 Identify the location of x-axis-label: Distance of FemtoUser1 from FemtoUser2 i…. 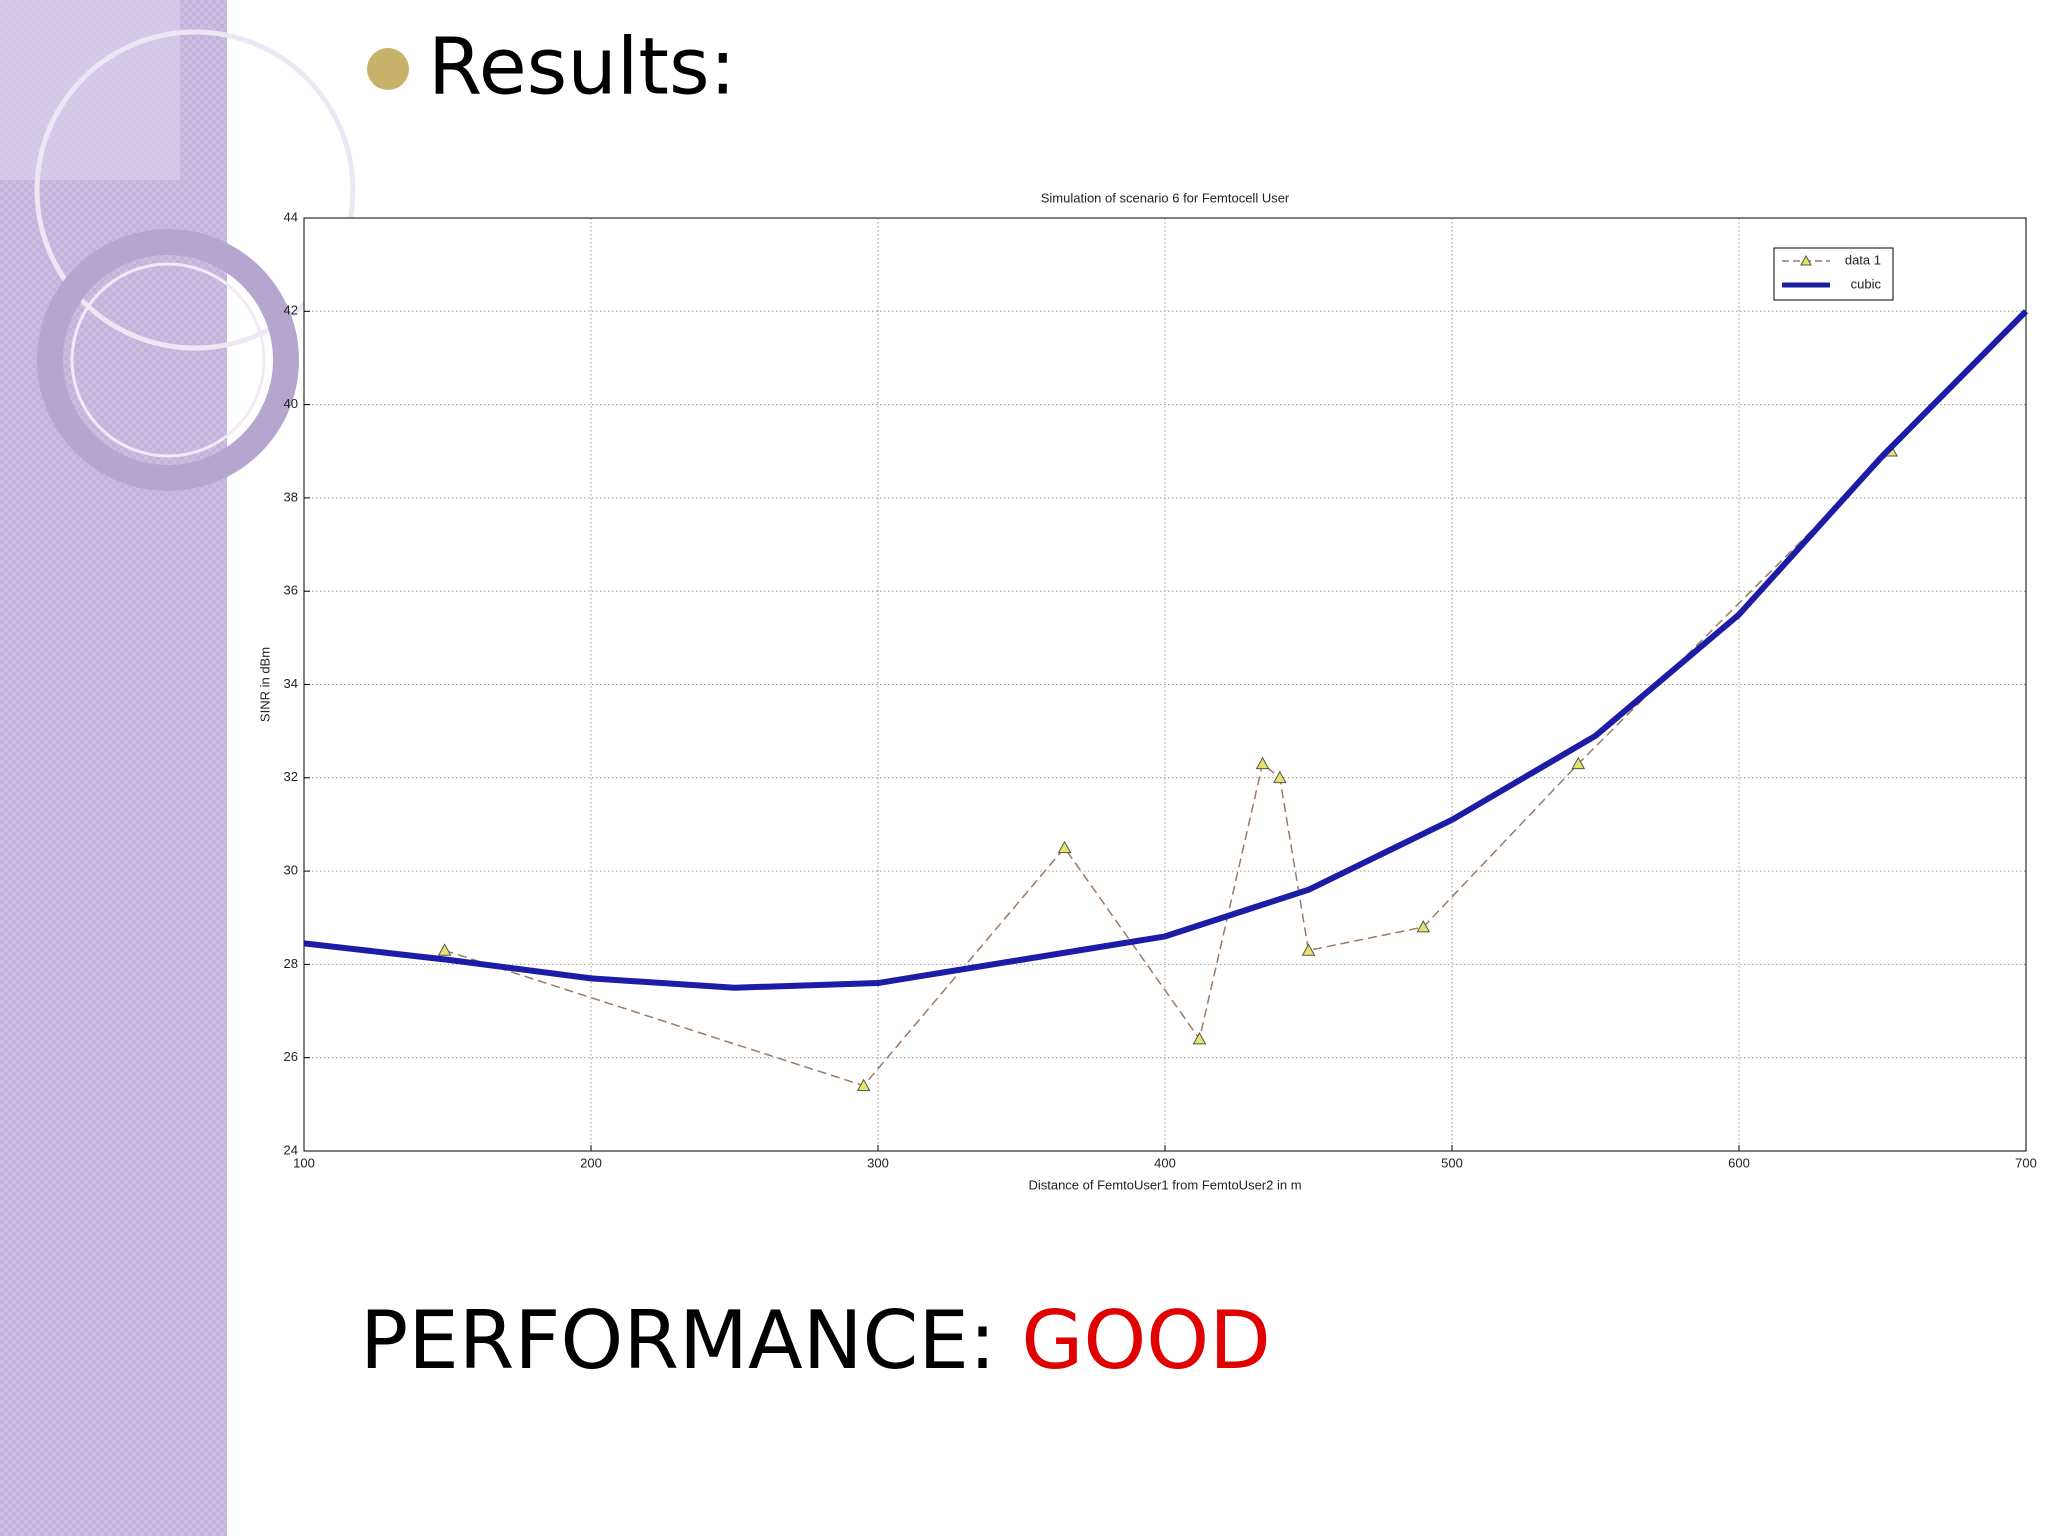
(1164, 1184).